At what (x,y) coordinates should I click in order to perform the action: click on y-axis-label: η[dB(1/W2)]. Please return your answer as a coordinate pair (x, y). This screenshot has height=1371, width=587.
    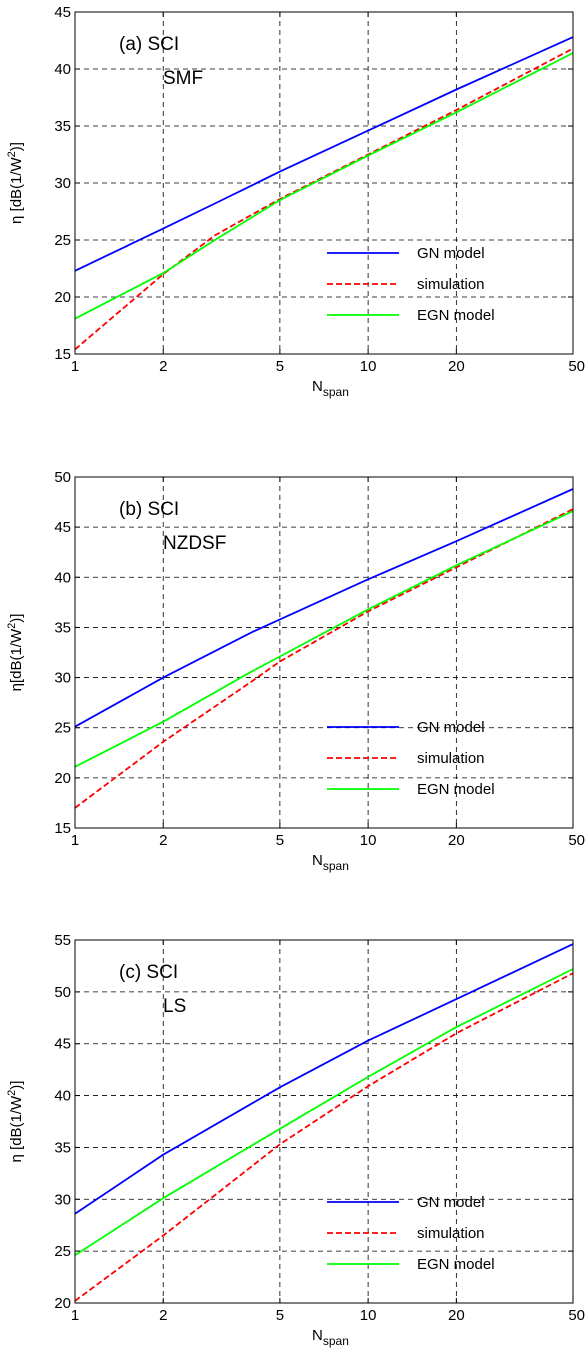
    Looking at the image, I should click on (15, 653).